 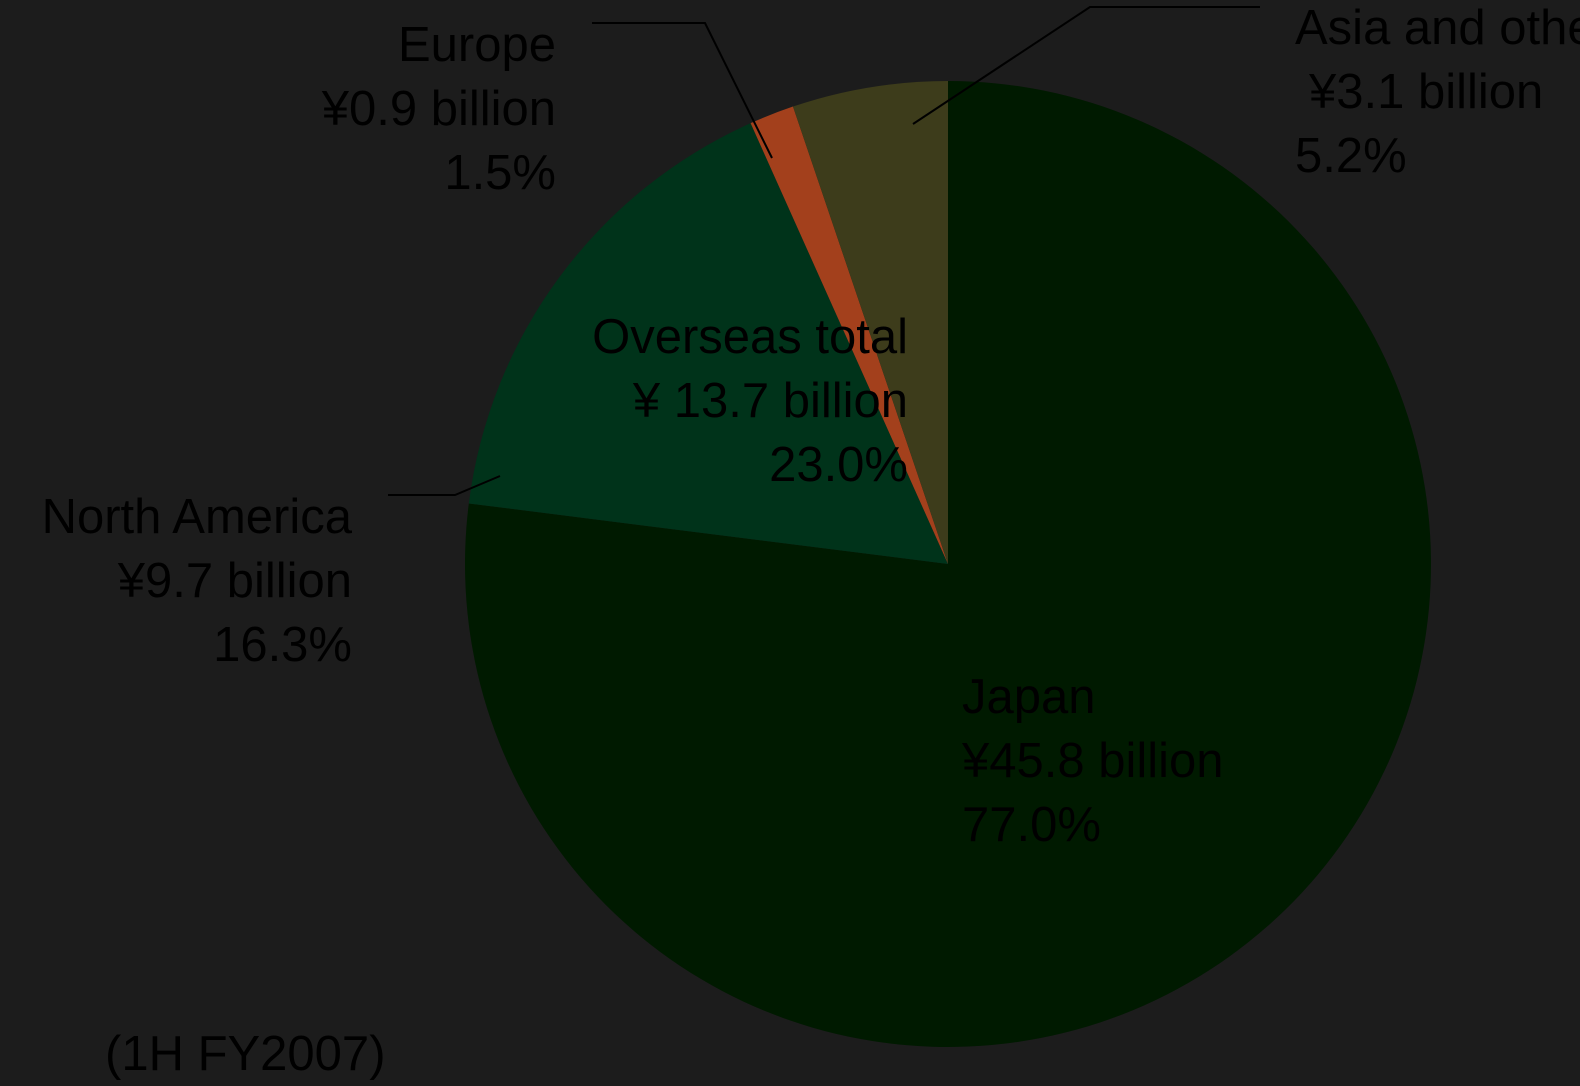 I want to click on amount-label: ¥45.8 billion, so click(x=1093, y=761).